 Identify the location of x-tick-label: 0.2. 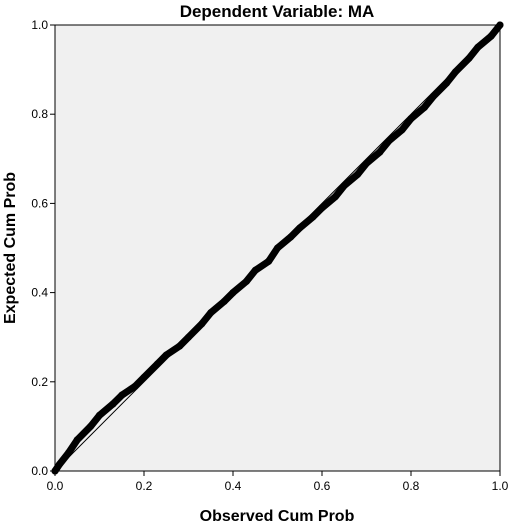
(144, 486).